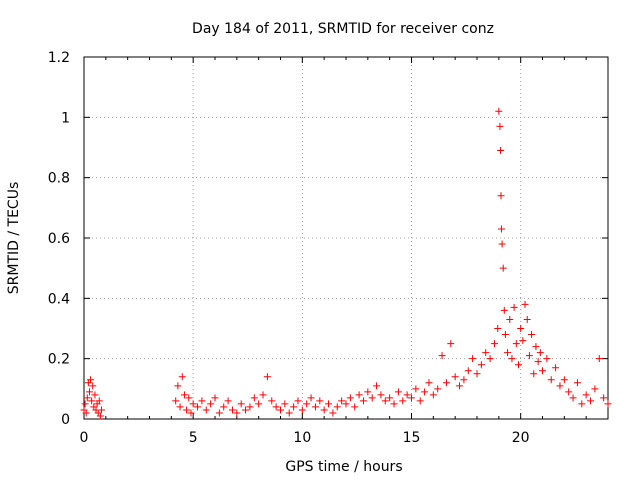 The image size is (640, 480). I want to click on x-tick-label: 10, so click(302, 438).